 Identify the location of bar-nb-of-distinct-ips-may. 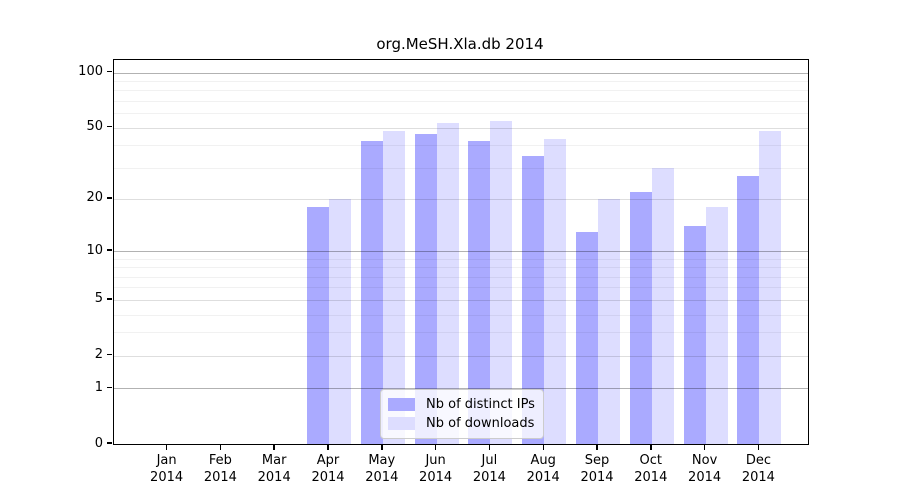
(371, 292).